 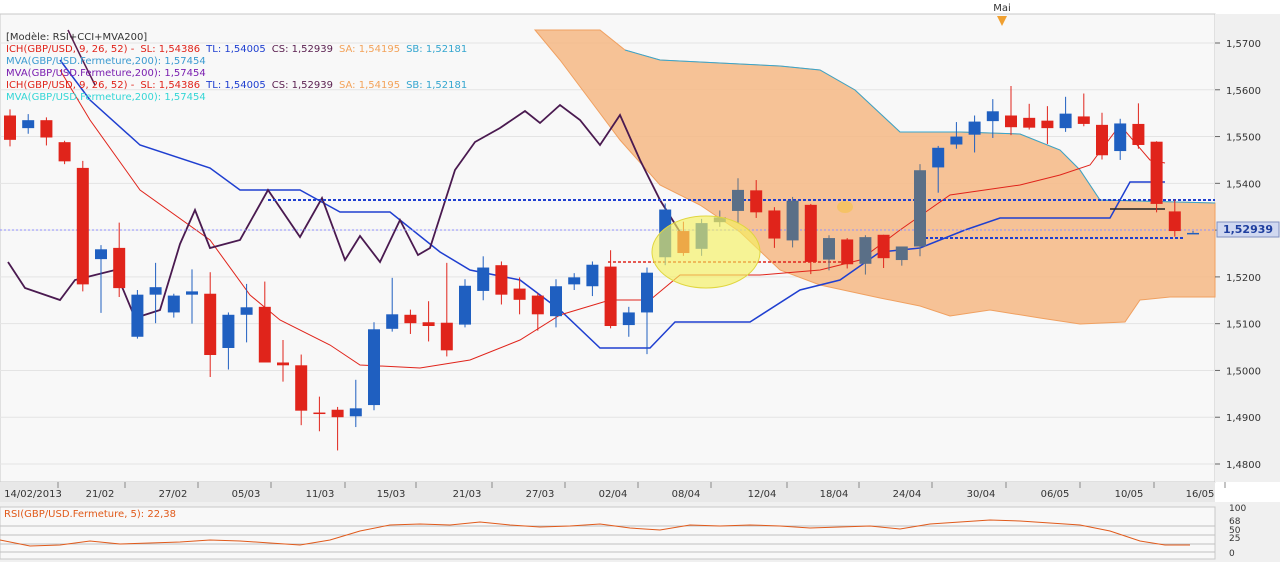 I want to click on y-tick-label: 1,5100, so click(x=1243, y=325).